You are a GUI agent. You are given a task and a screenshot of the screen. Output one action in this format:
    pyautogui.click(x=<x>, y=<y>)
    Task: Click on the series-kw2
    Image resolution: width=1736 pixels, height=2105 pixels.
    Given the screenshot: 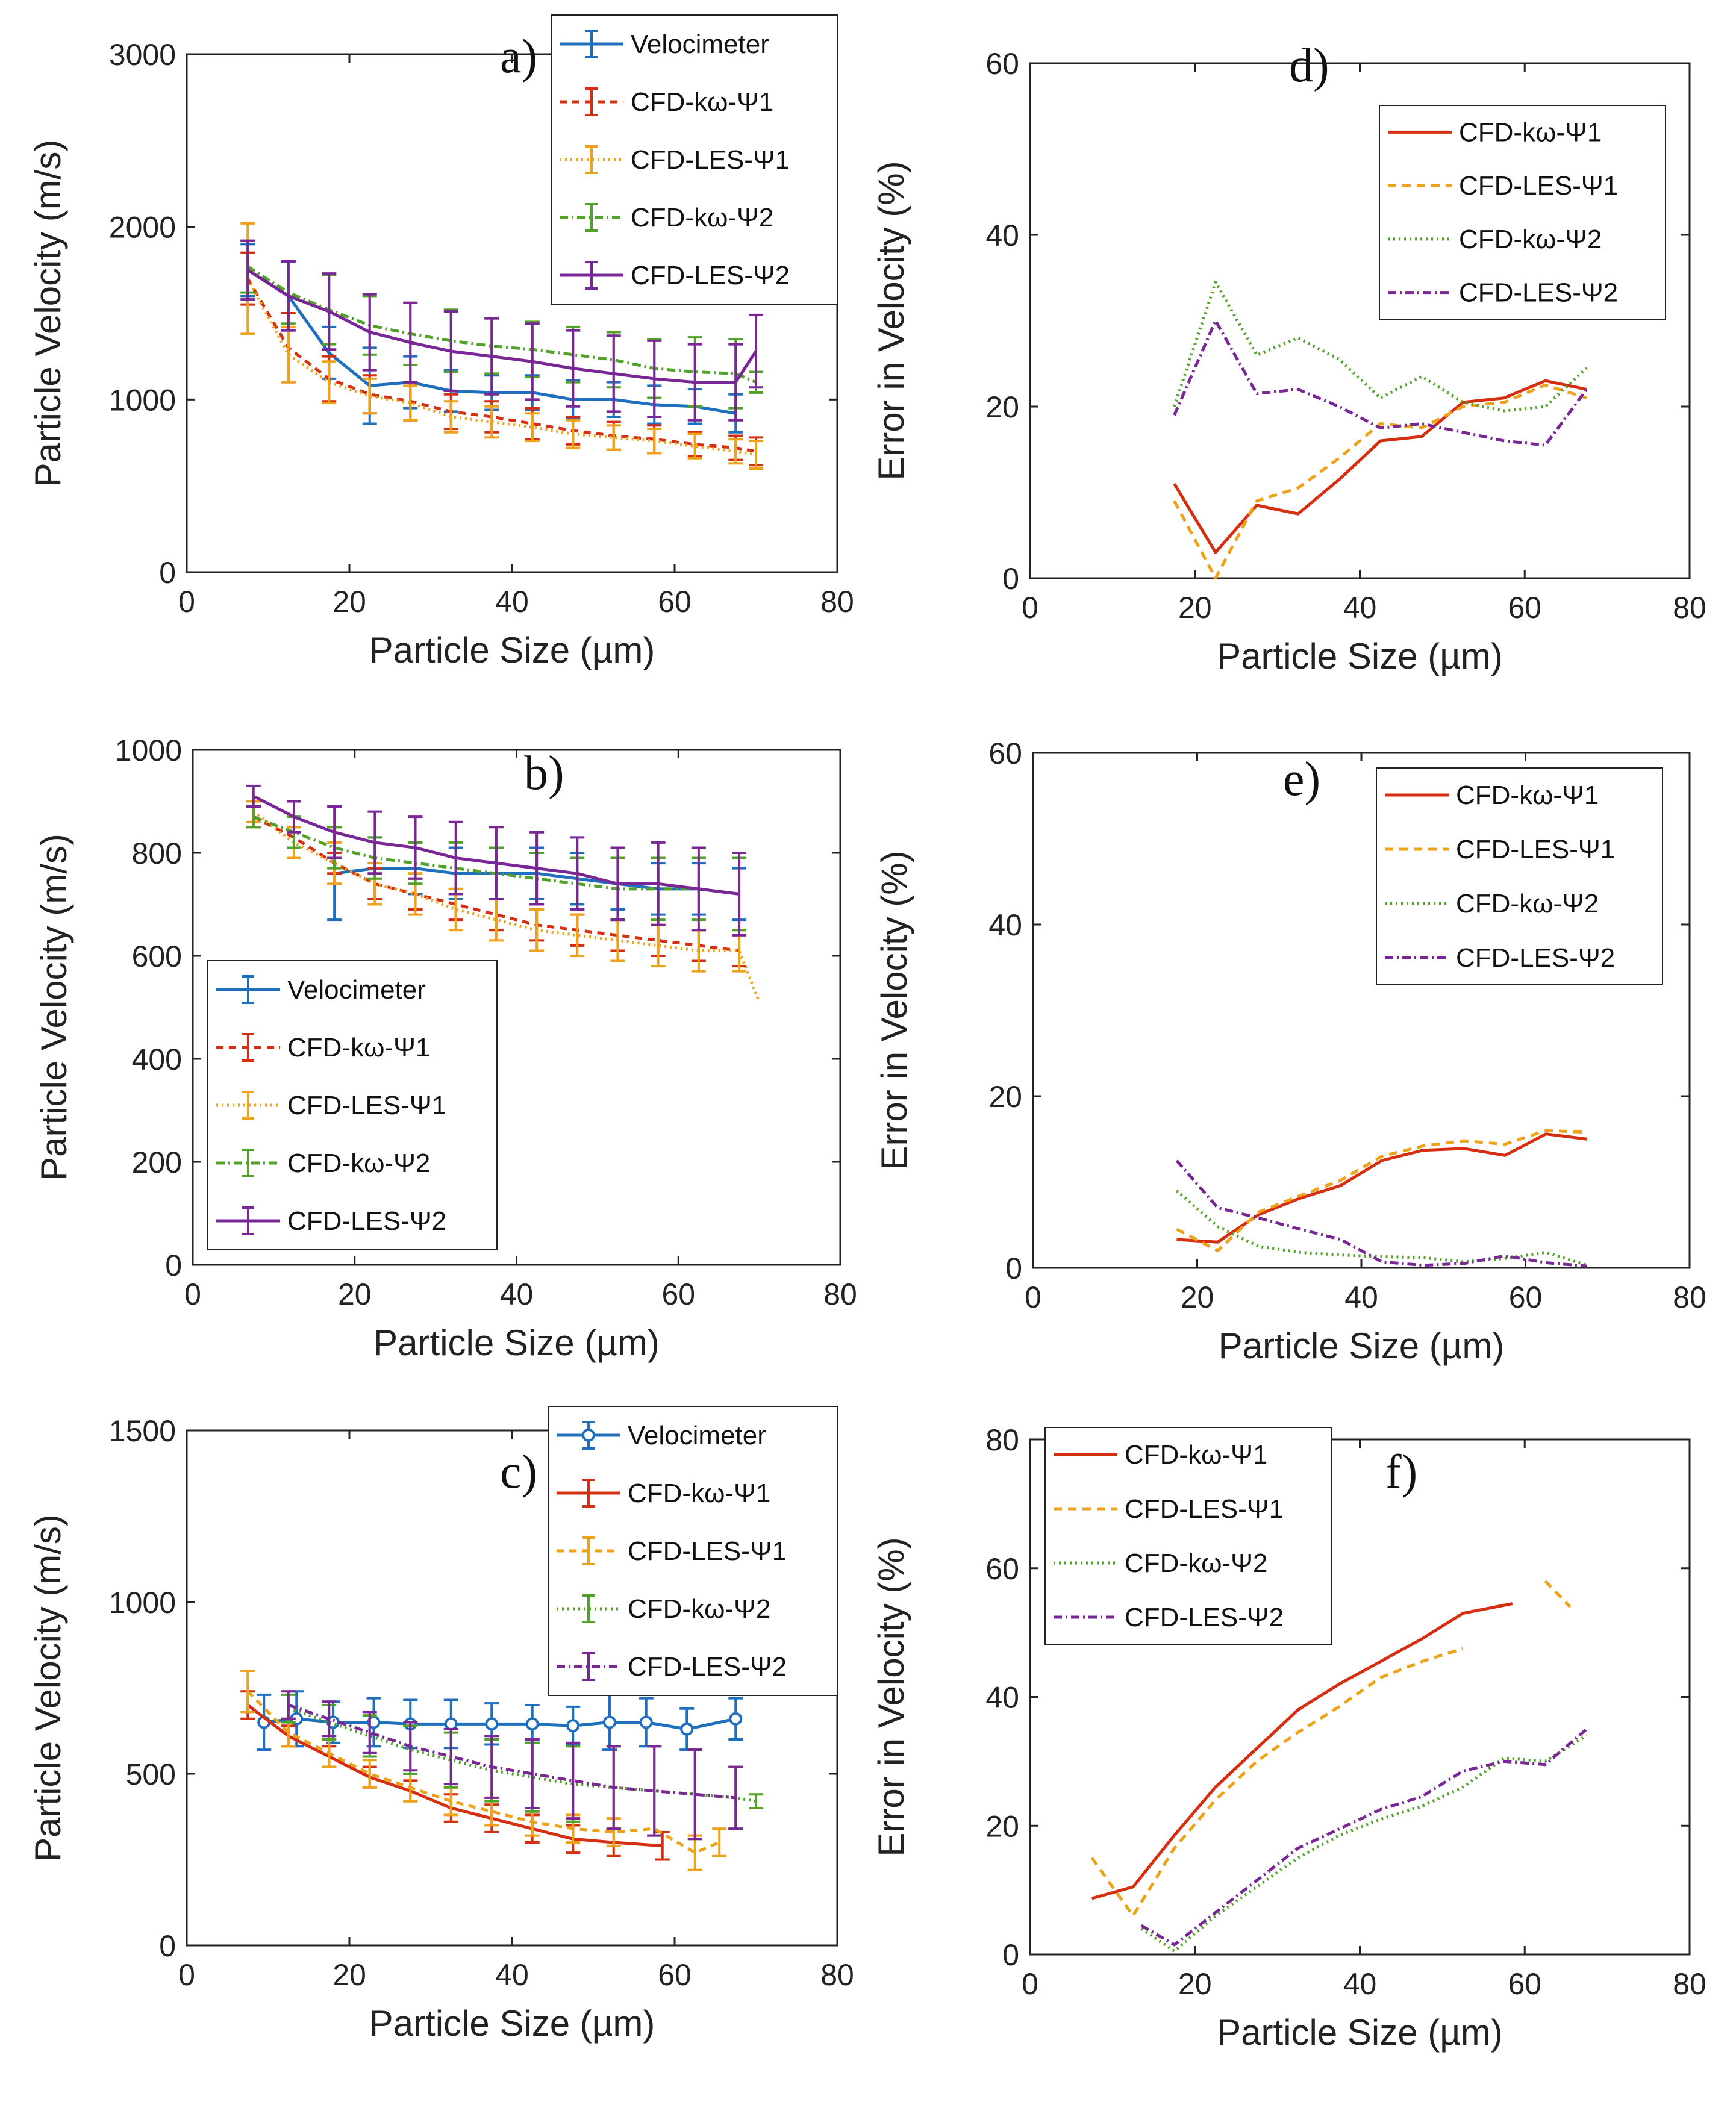 What is the action you would take?
    pyautogui.click(x=1364, y=1843)
    